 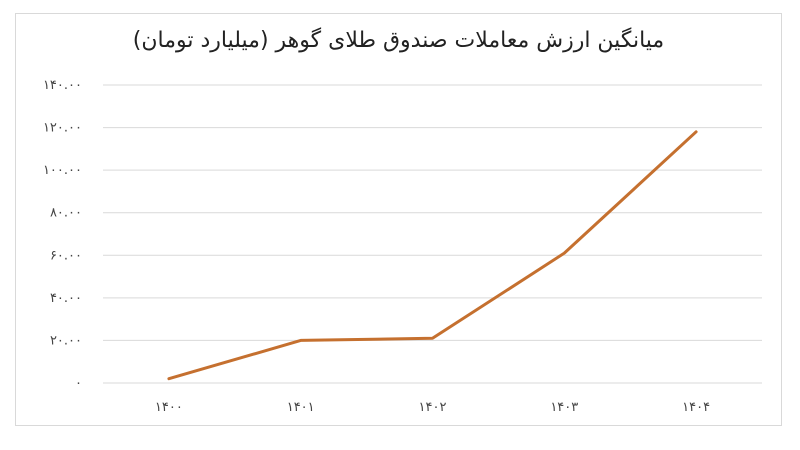 I want to click on x-tick-label: ۱۴۰۳, so click(x=564, y=407).